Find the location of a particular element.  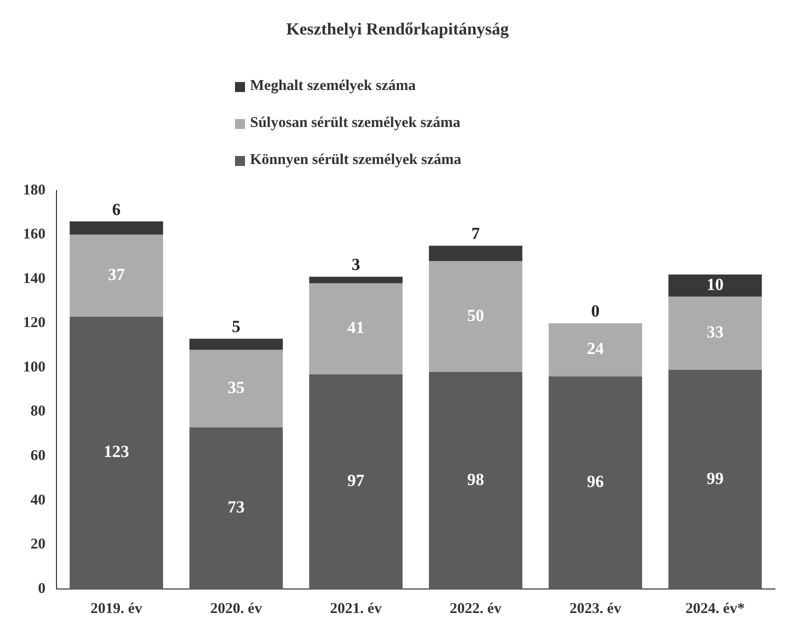

x-tick-label: 2023. év is located at coordinates (596, 608).